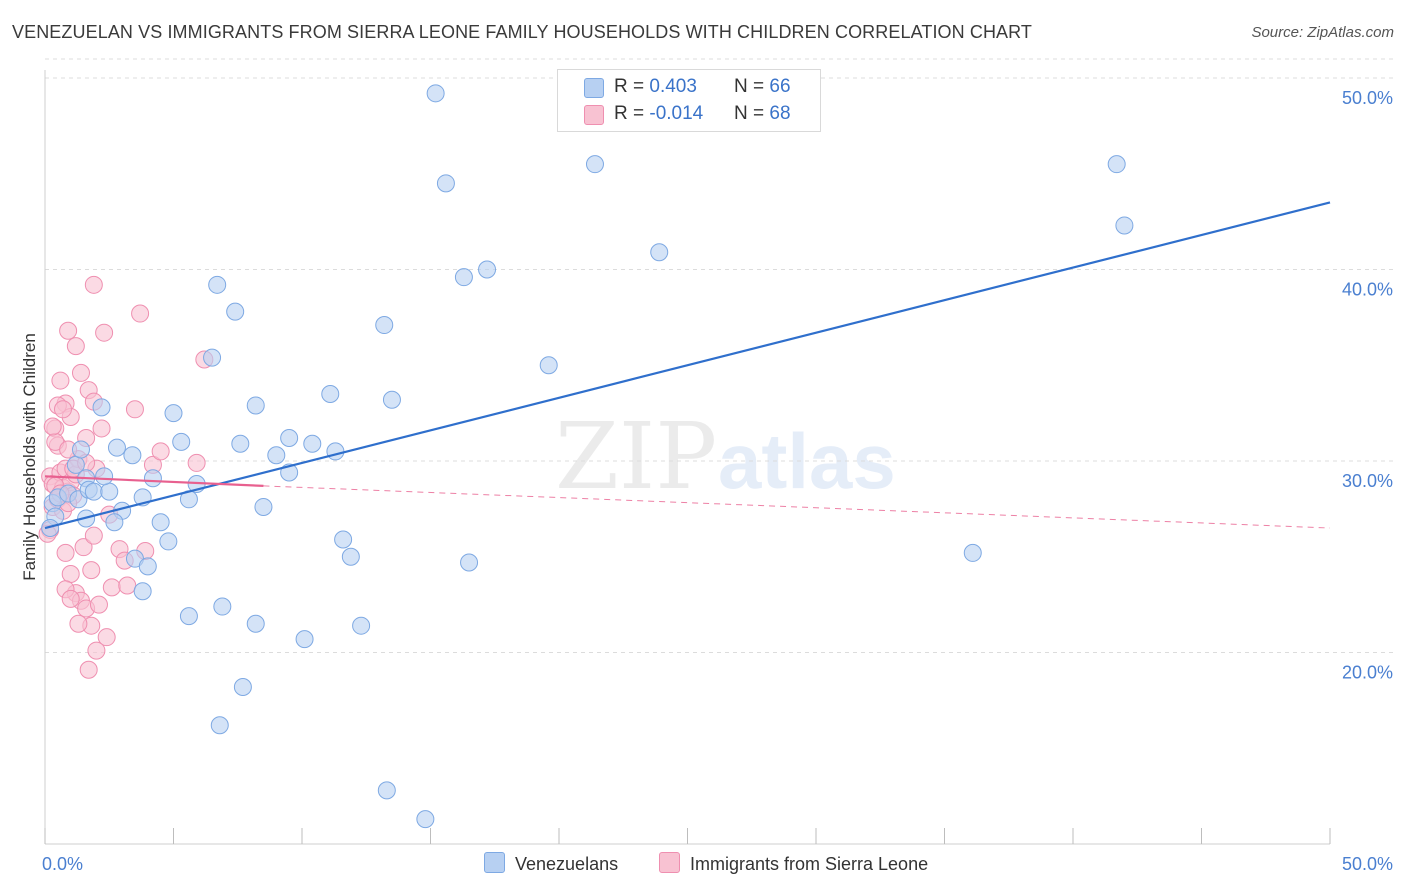  What do you see at coordinates (1367, 290) in the screenshot?
I see `y-tick-label: 40.0%` at bounding box center [1367, 290].